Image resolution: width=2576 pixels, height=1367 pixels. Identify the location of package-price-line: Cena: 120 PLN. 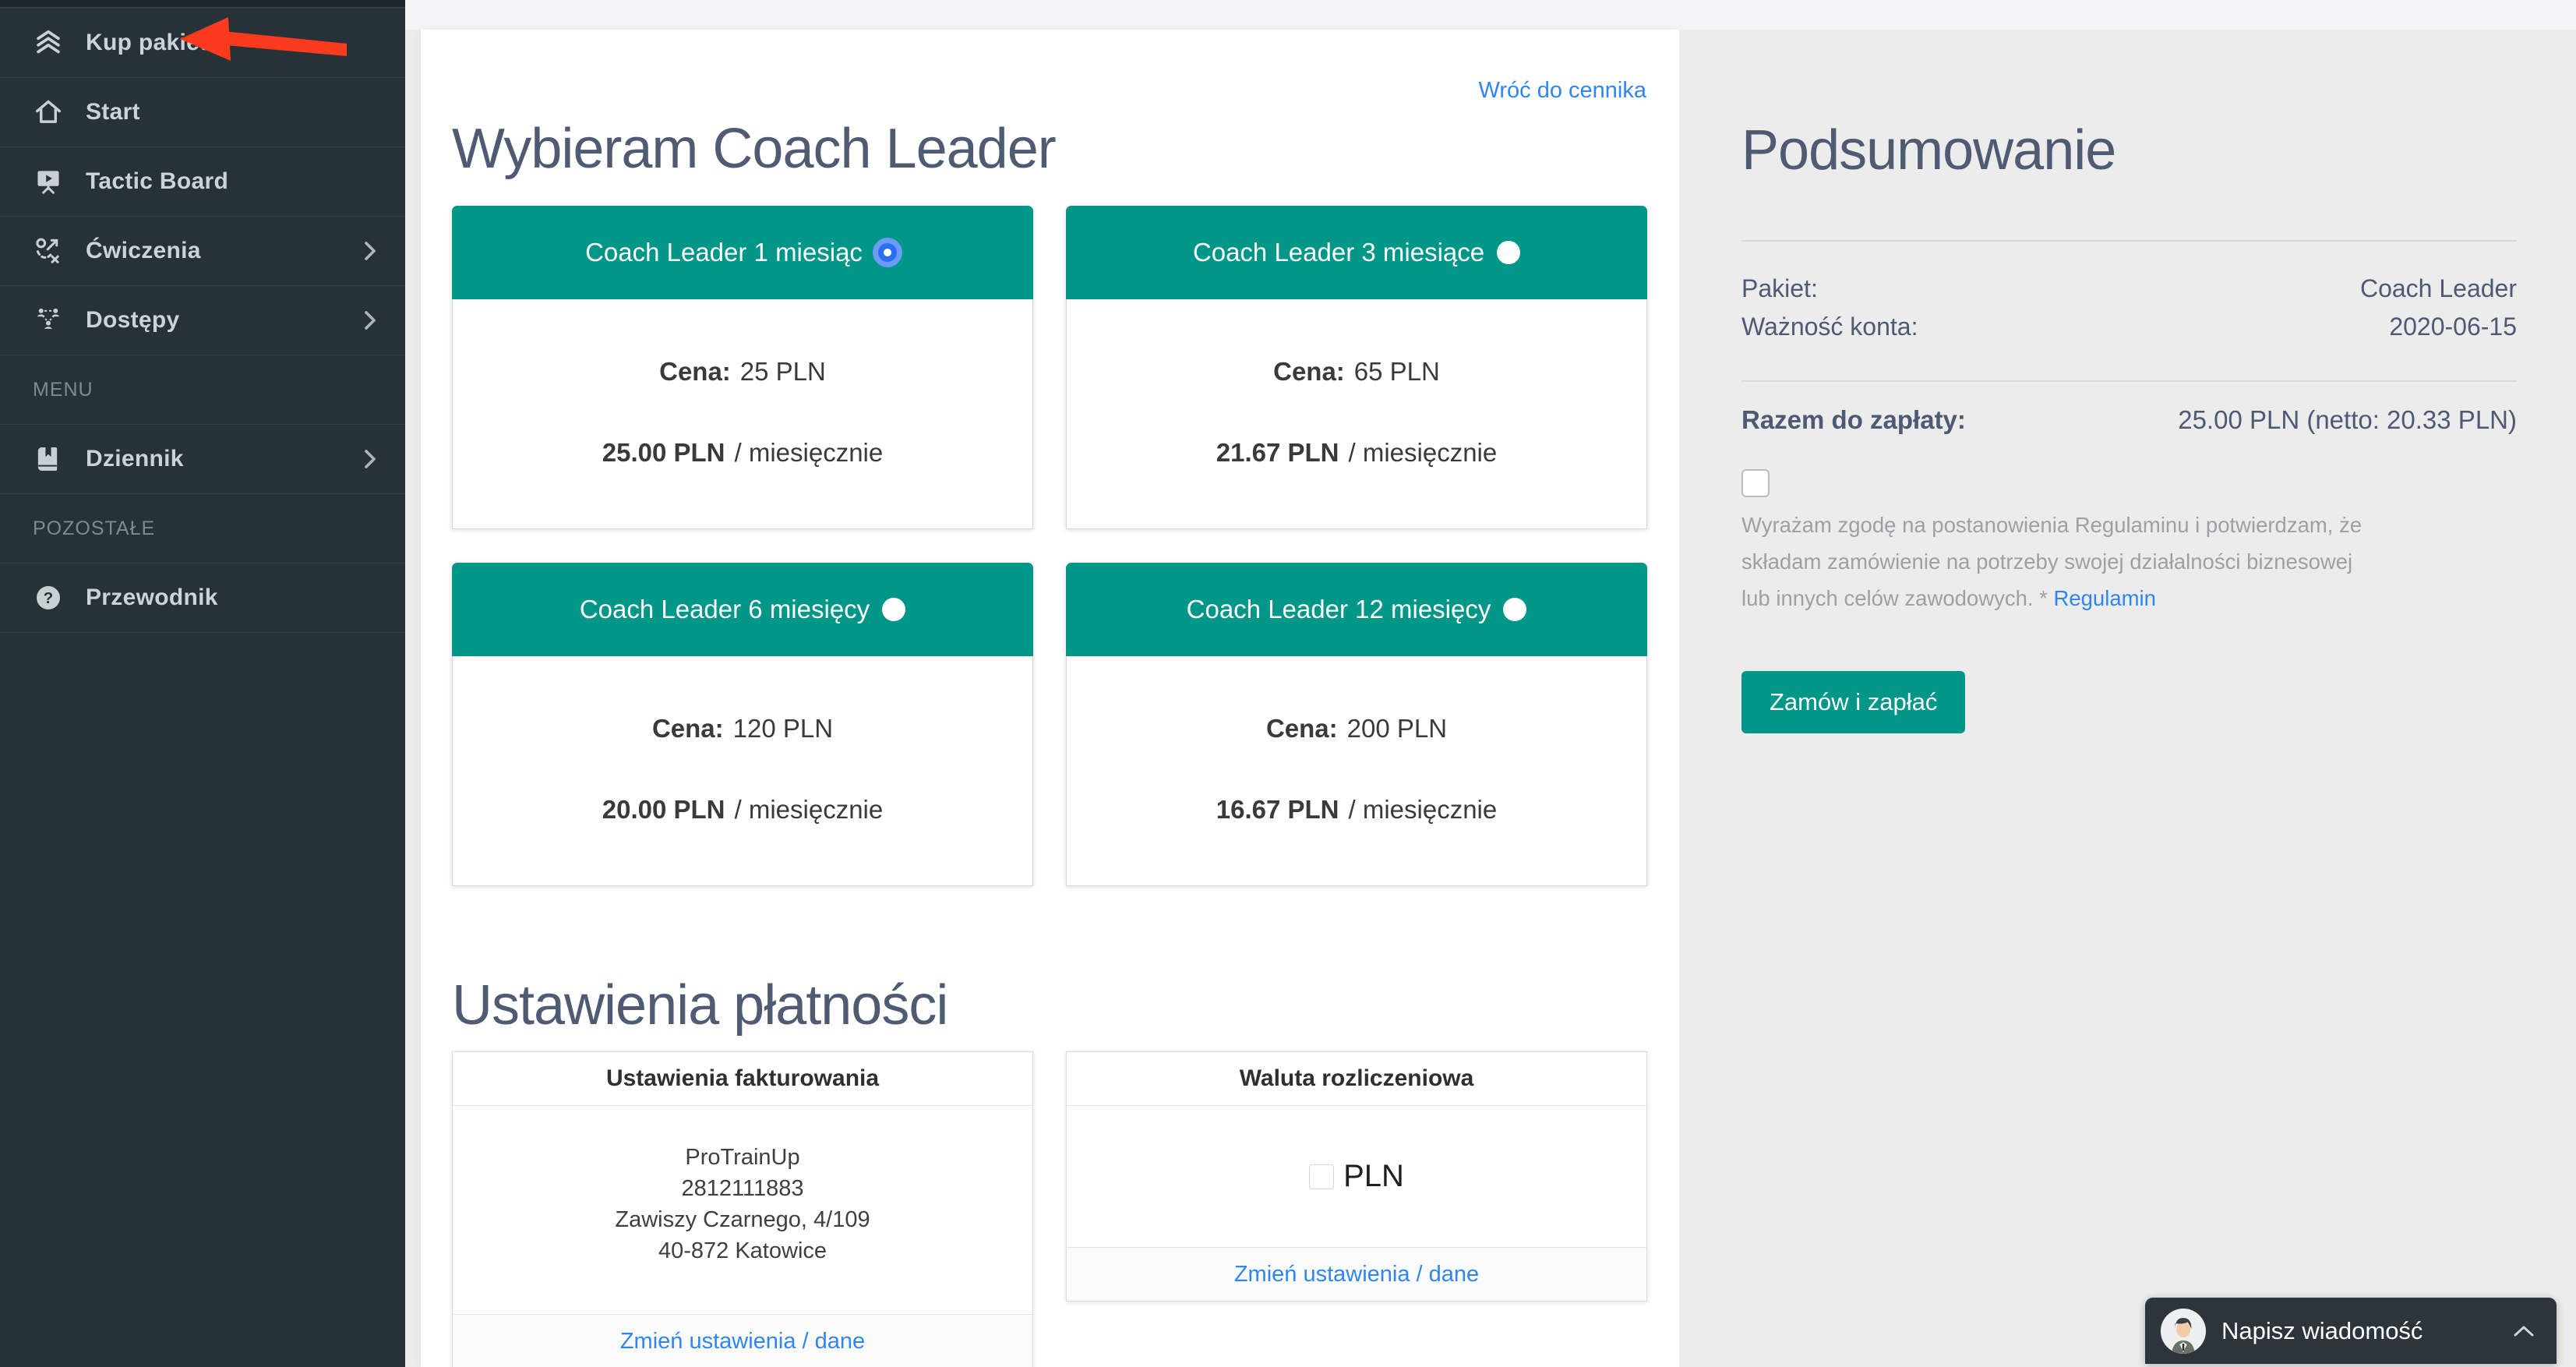
(742, 729).